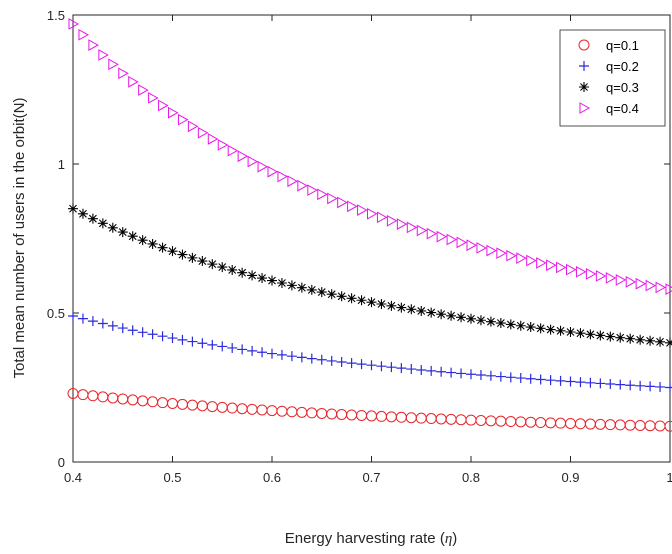  What do you see at coordinates (172, 477) in the screenshot?
I see `x-tick-label: 0.5` at bounding box center [172, 477].